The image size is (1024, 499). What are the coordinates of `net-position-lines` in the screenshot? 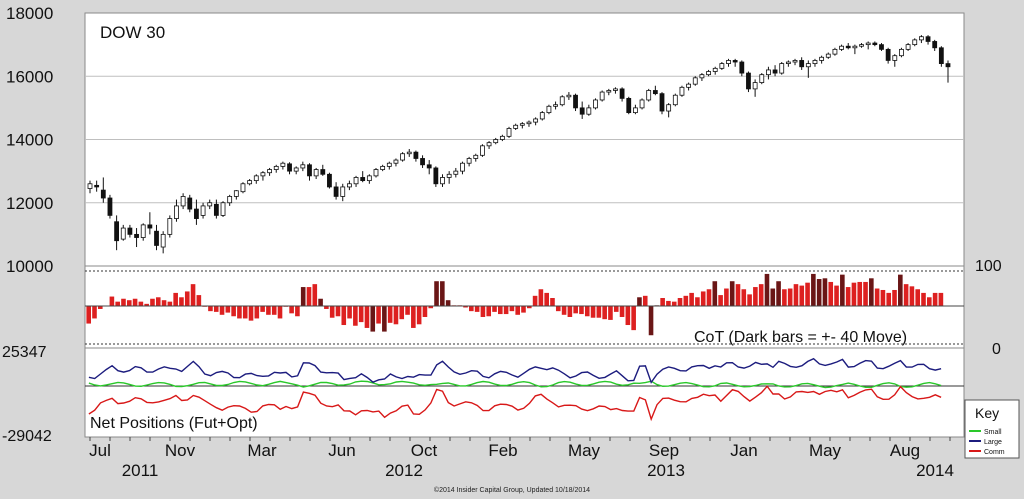 It's located at (515, 389).